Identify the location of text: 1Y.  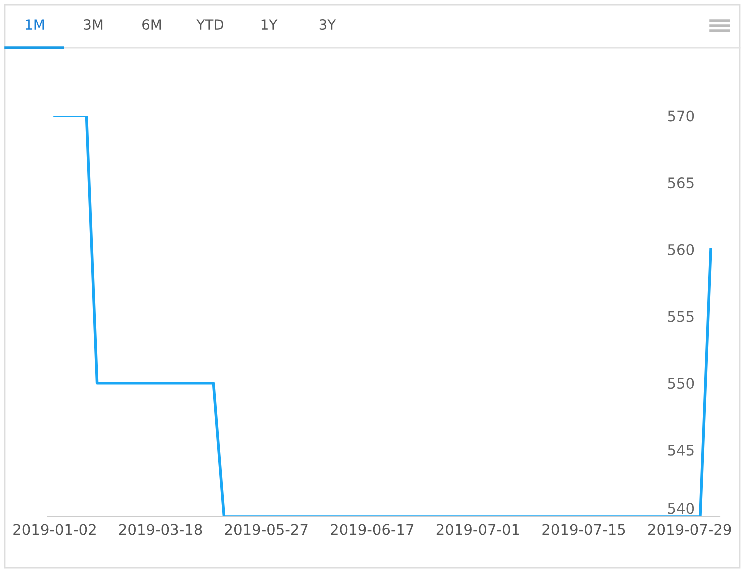
(270, 25).